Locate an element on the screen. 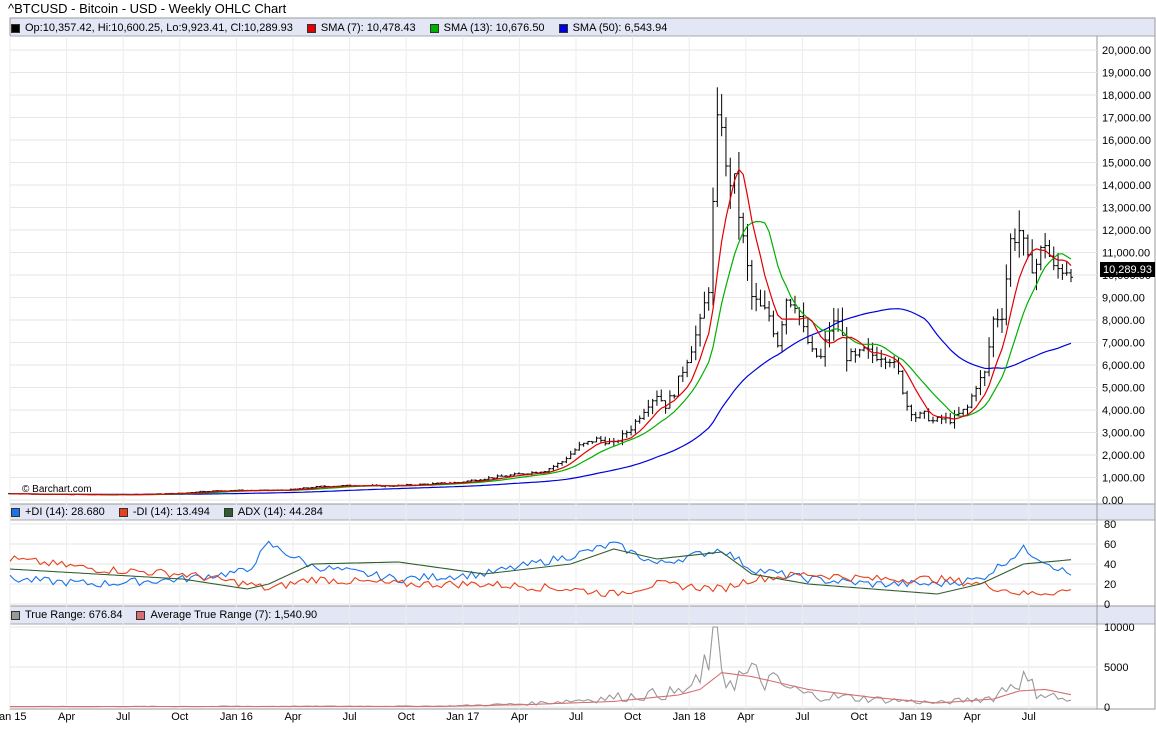 The image size is (1156, 748). sma7-swatch is located at coordinates (311, 28).